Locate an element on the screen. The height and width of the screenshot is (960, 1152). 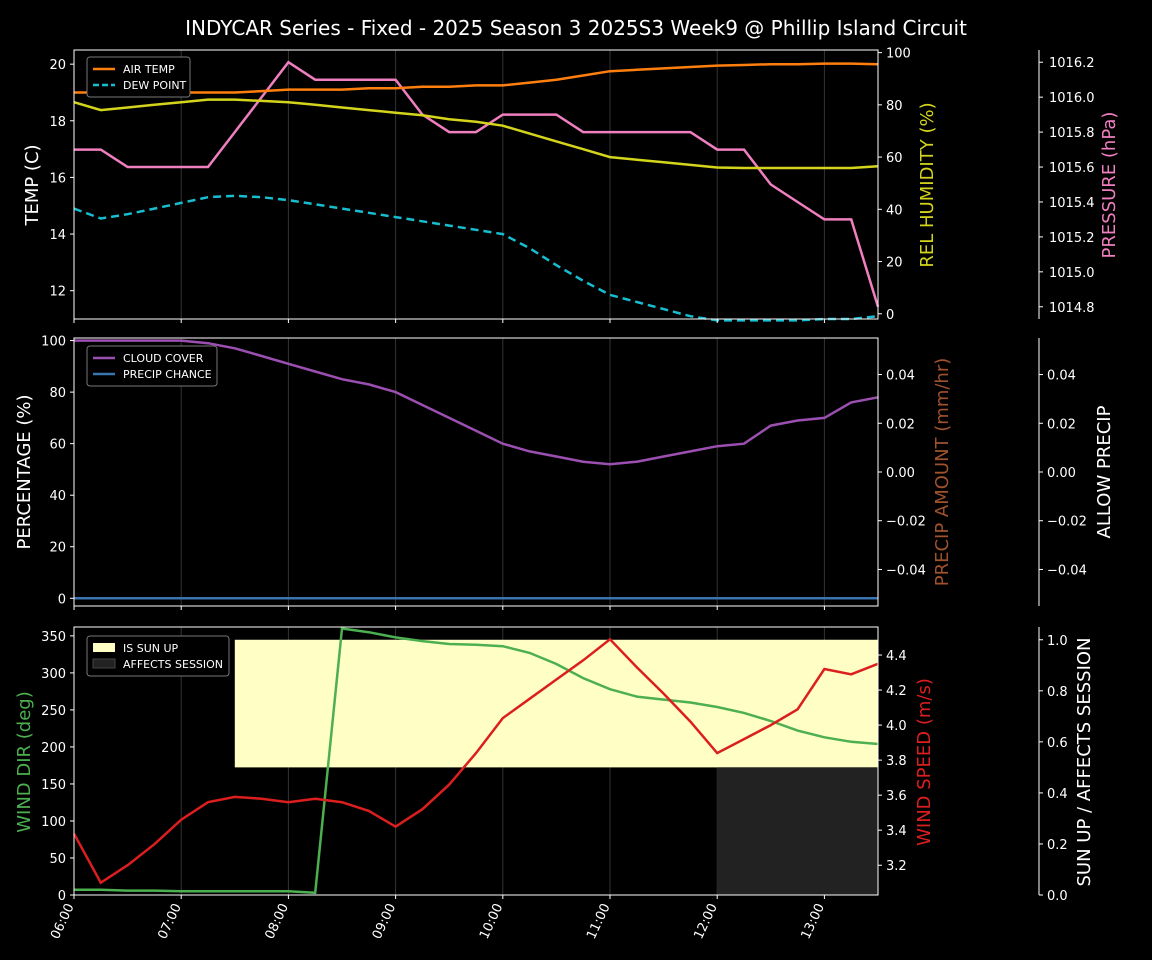
temp-axis-label: TEMP (C) is located at coordinates (32, 185).